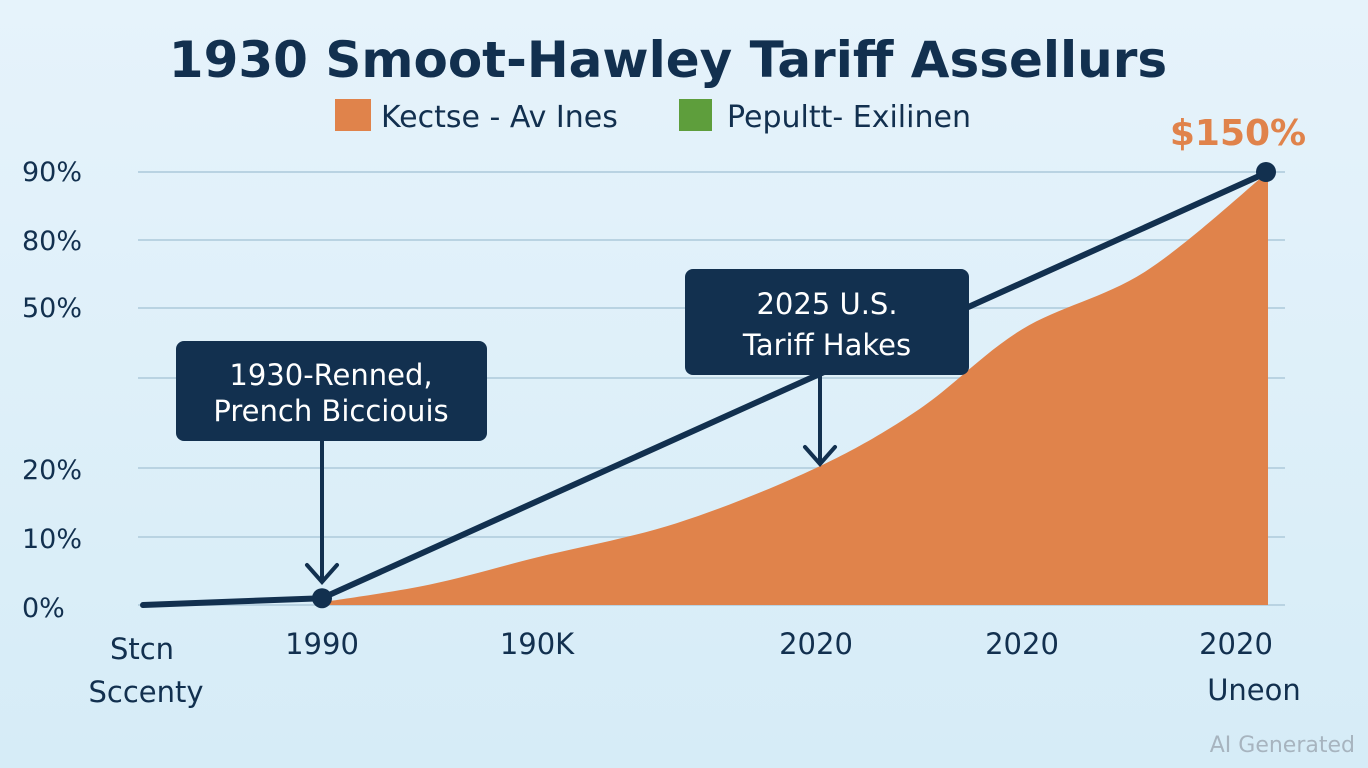  What do you see at coordinates (52, 241) in the screenshot?
I see `y-tick-label: 80%` at bounding box center [52, 241].